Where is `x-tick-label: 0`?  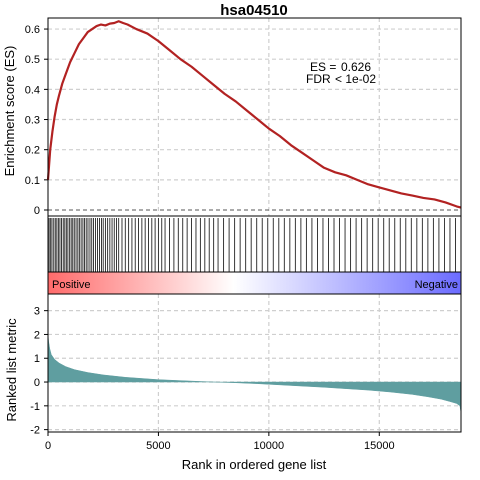 x-tick-label: 0 is located at coordinates (48, 446).